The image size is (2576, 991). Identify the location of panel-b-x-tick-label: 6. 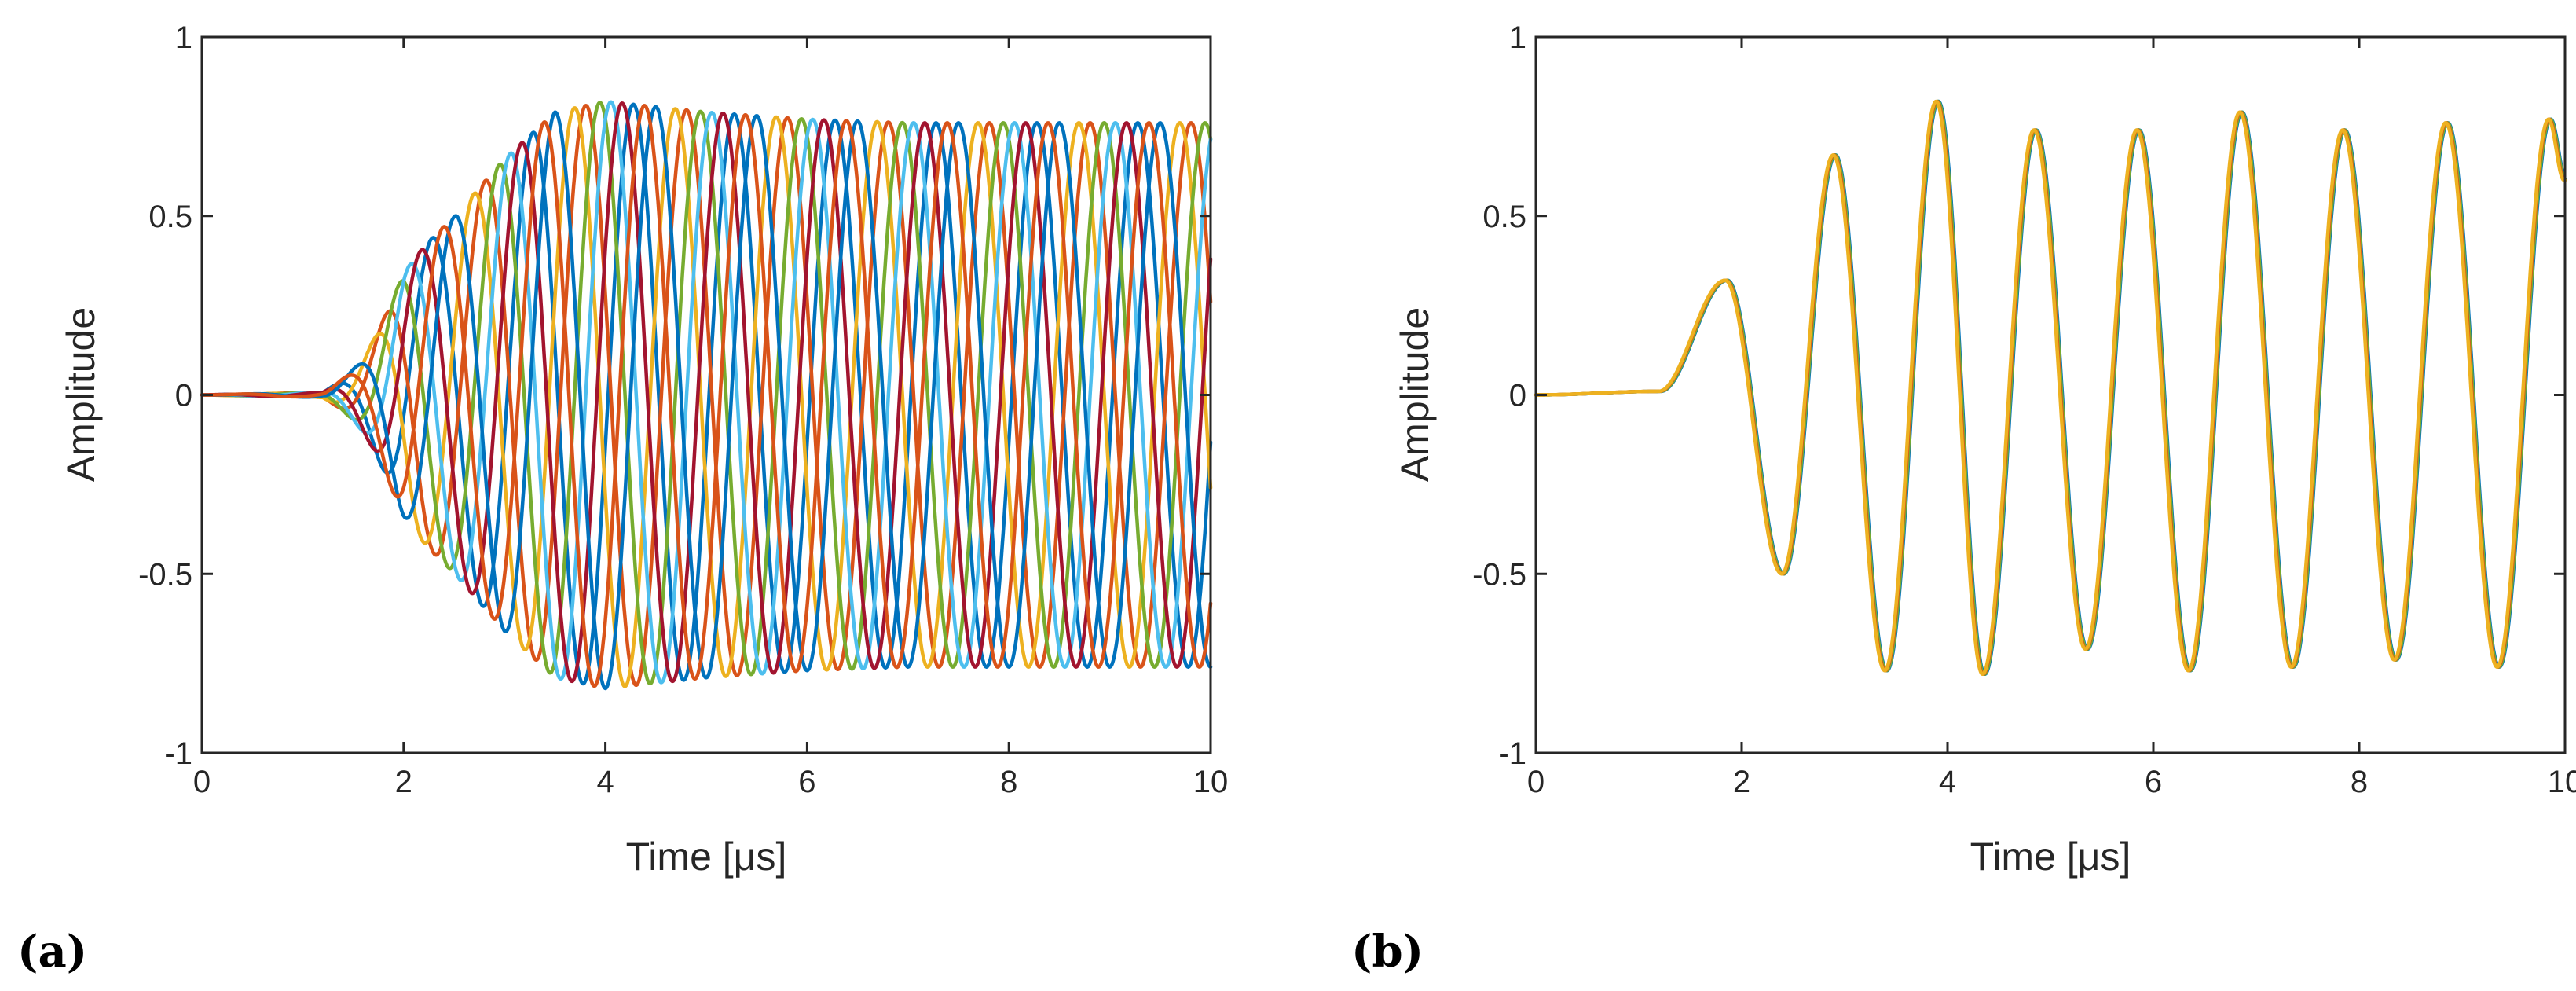
(2153, 782).